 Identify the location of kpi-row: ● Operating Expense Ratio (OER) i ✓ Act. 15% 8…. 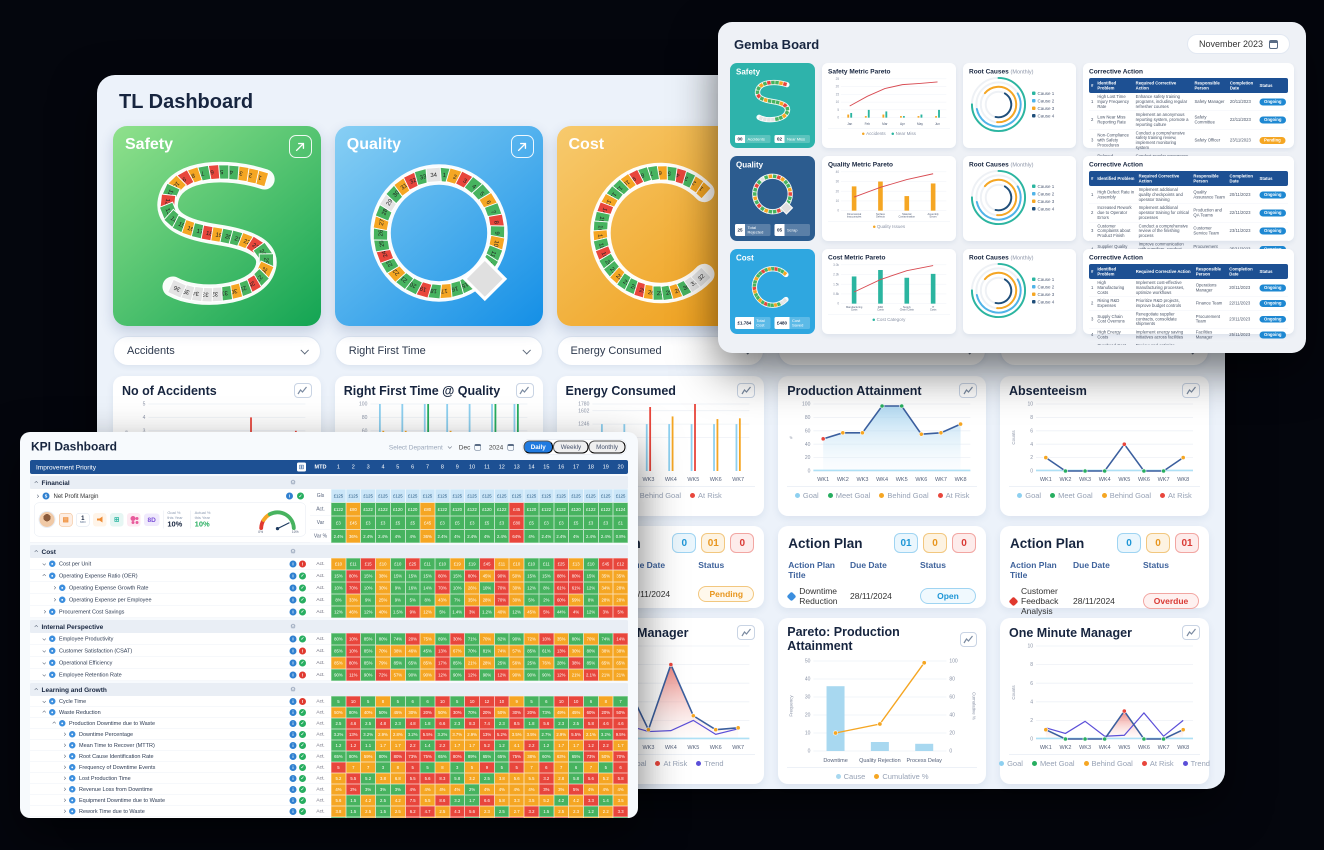
(329, 576).